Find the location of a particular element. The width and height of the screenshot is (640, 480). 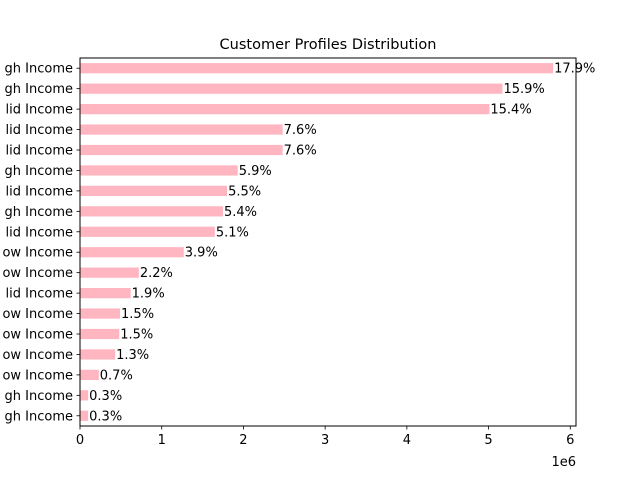

chart-title: Customer Profiles Distribution is located at coordinates (328, 45).